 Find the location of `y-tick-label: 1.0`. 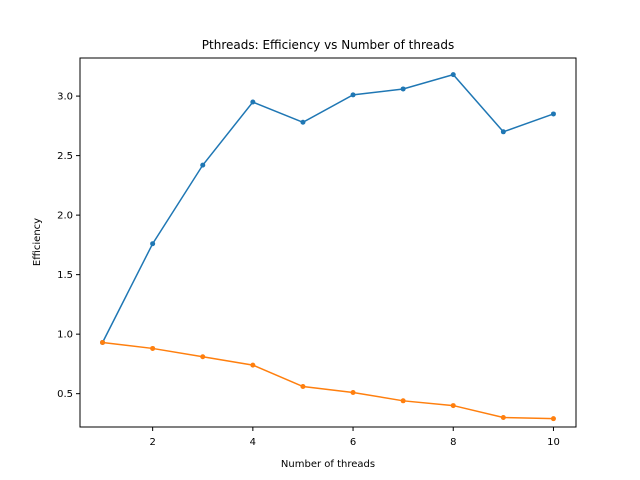

y-tick-label: 1.0 is located at coordinates (65, 335).